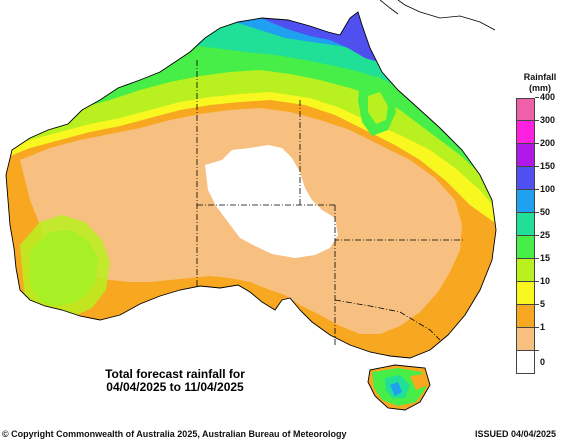 The width and height of the screenshot is (570, 443). Describe the element at coordinates (545, 258) in the screenshot. I see `legend-value: 15` at that location.